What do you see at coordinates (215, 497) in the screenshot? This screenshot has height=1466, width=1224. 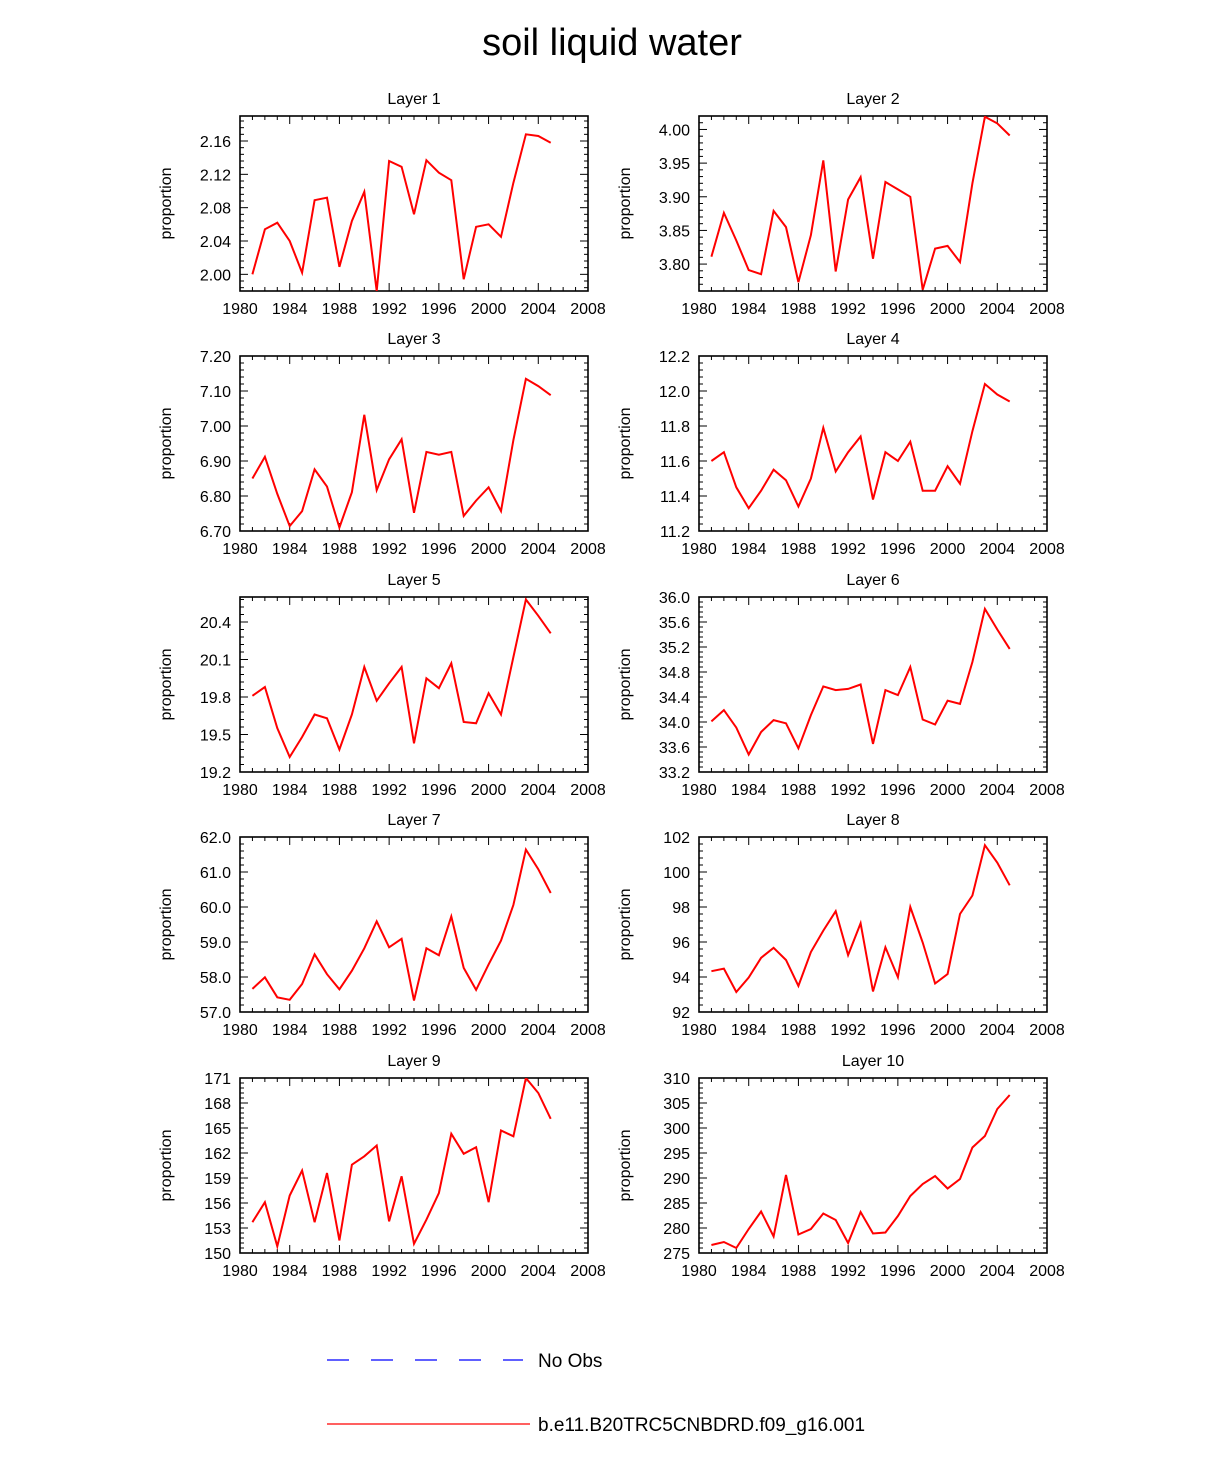 I see `y-tick-label: 6.80` at bounding box center [215, 497].